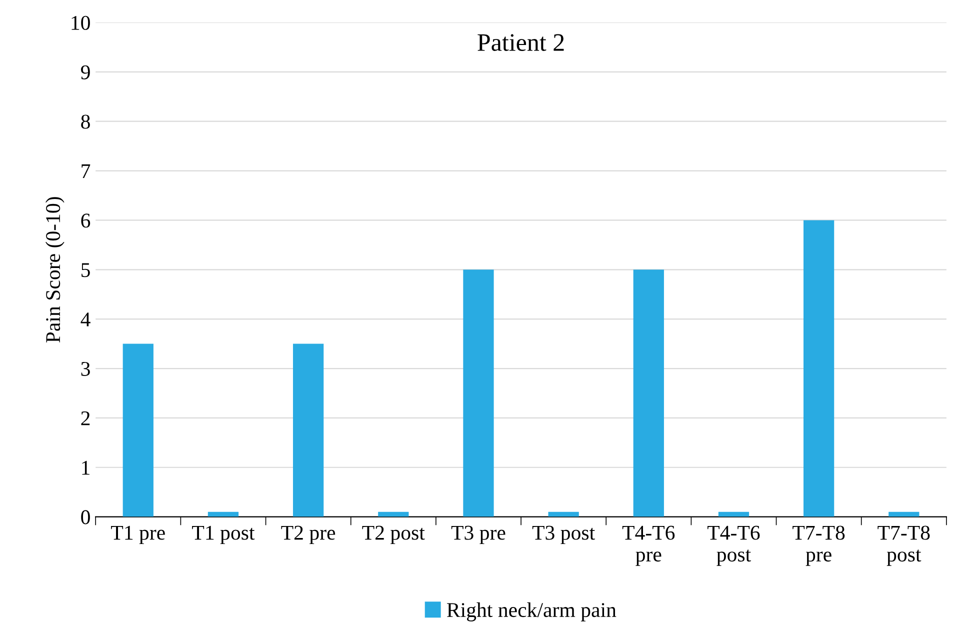 Image resolution: width=956 pixels, height=642 pixels. I want to click on y-tick-label: 8, so click(85, 121).